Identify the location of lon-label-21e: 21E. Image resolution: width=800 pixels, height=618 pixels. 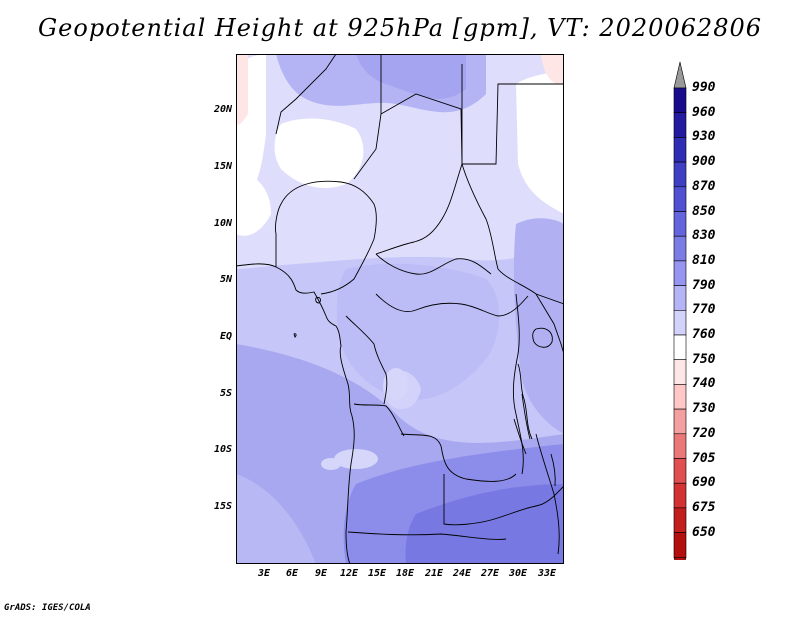
(434, 573).